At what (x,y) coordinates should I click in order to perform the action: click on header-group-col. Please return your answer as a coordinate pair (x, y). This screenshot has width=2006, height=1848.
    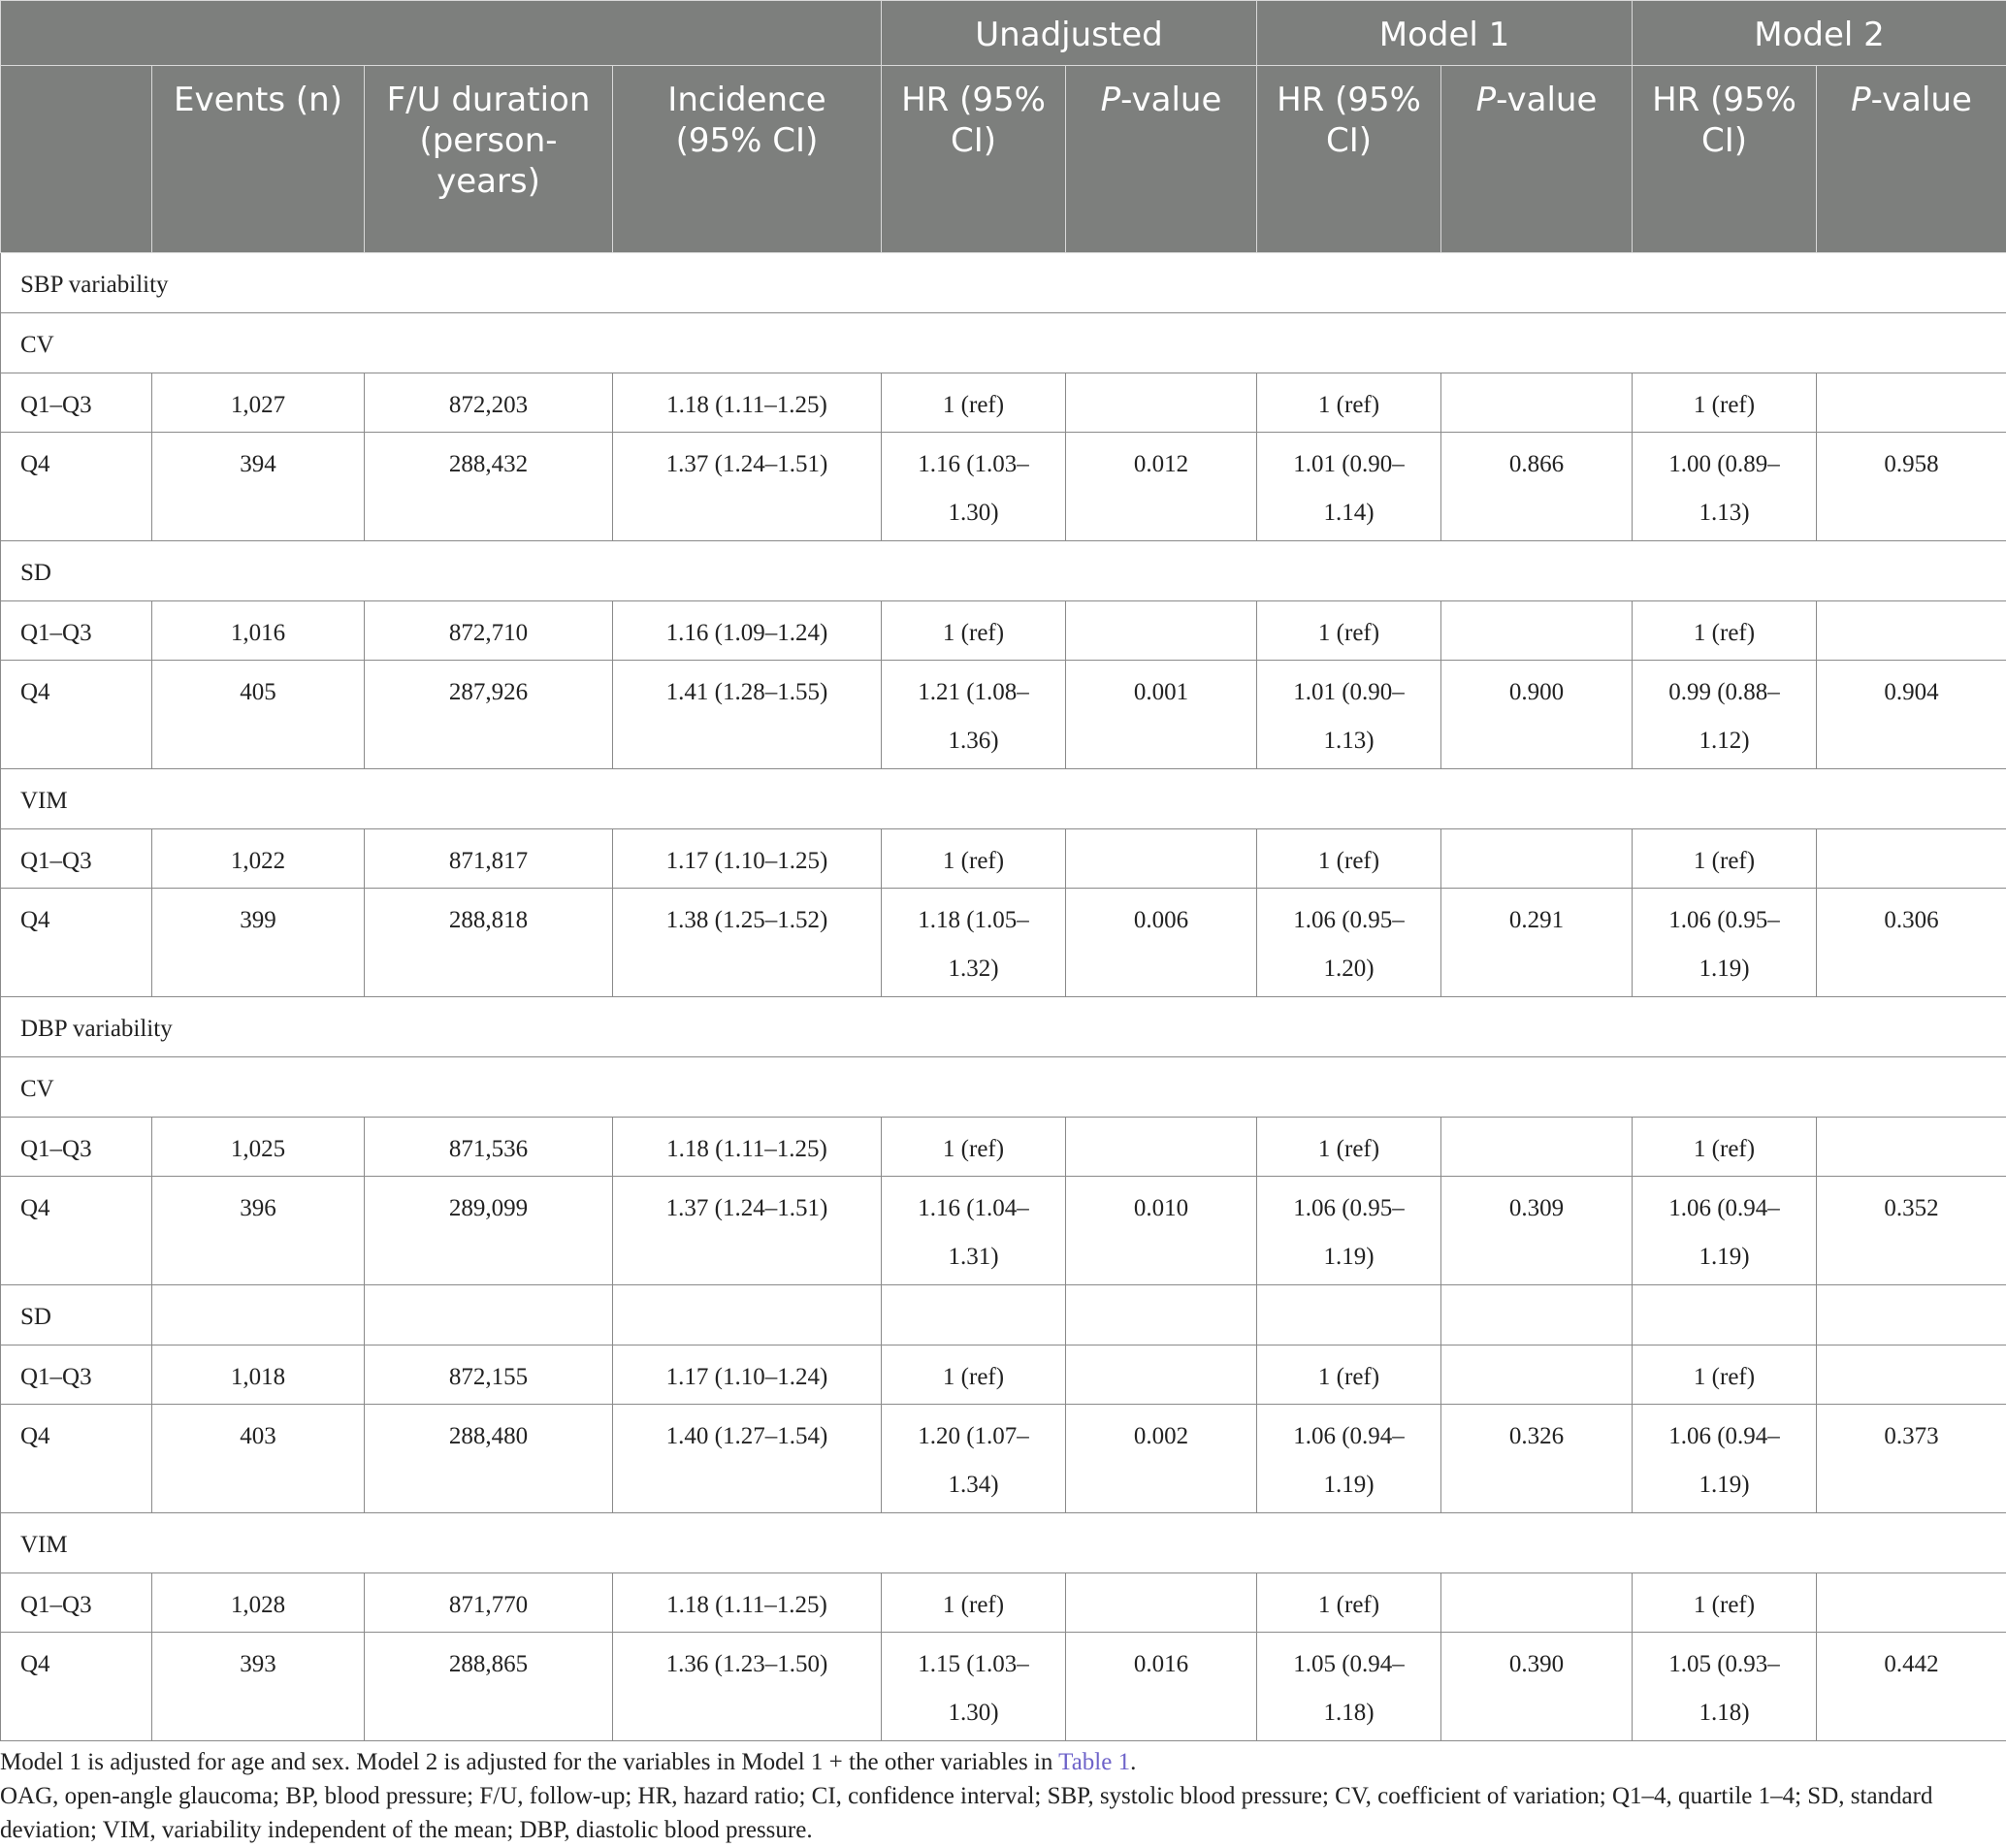
    Looking at the image, I should click on (76, 159).